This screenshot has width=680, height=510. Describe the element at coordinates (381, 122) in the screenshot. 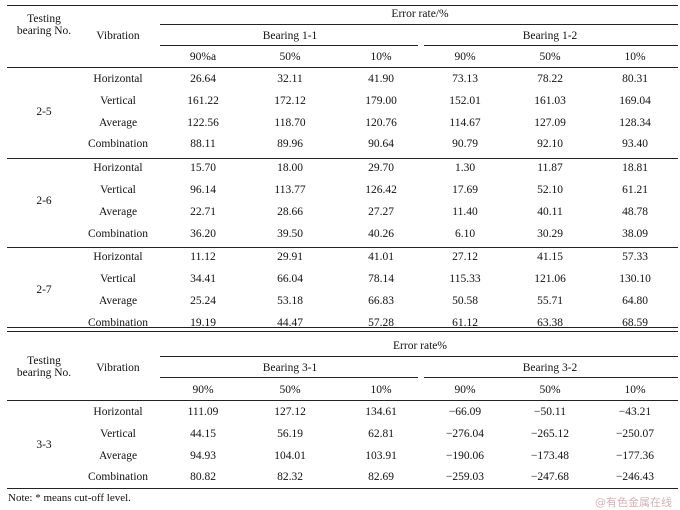

I see `error-rate-value: 120.76` at that location.